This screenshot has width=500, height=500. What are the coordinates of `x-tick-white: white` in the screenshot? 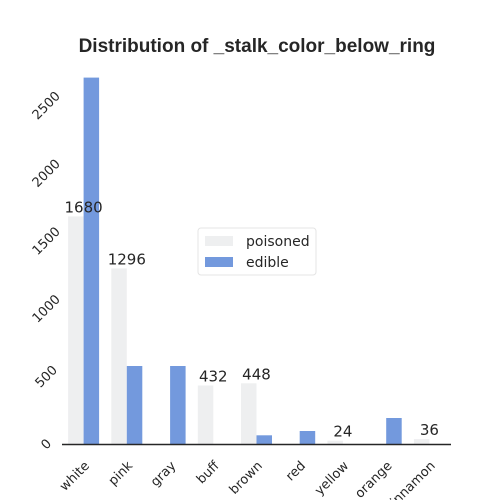 It's located at (75, 477).